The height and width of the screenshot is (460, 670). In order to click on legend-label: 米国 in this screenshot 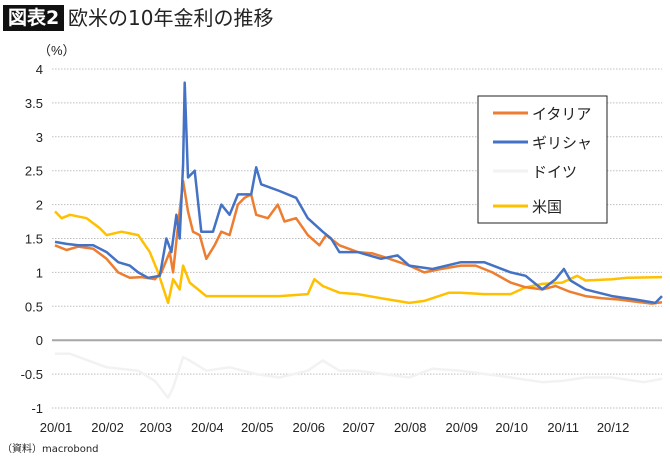, I will do `click(547, 207)`.